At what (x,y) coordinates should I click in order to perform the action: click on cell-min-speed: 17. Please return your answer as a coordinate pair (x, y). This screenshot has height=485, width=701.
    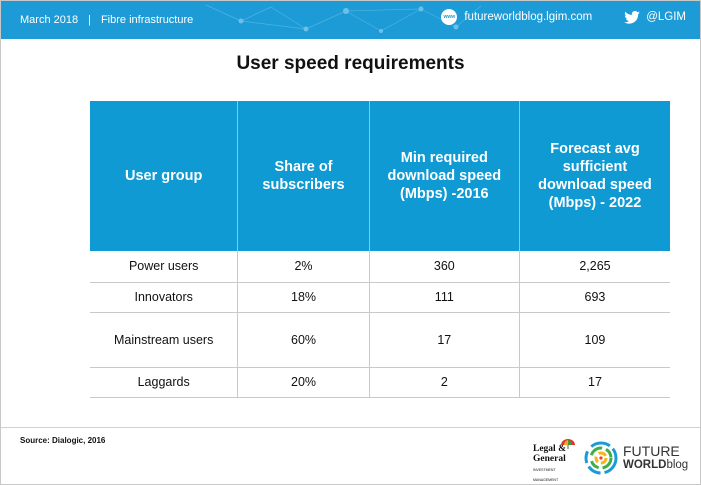
    Looking at the image, I should click on (444, 340).